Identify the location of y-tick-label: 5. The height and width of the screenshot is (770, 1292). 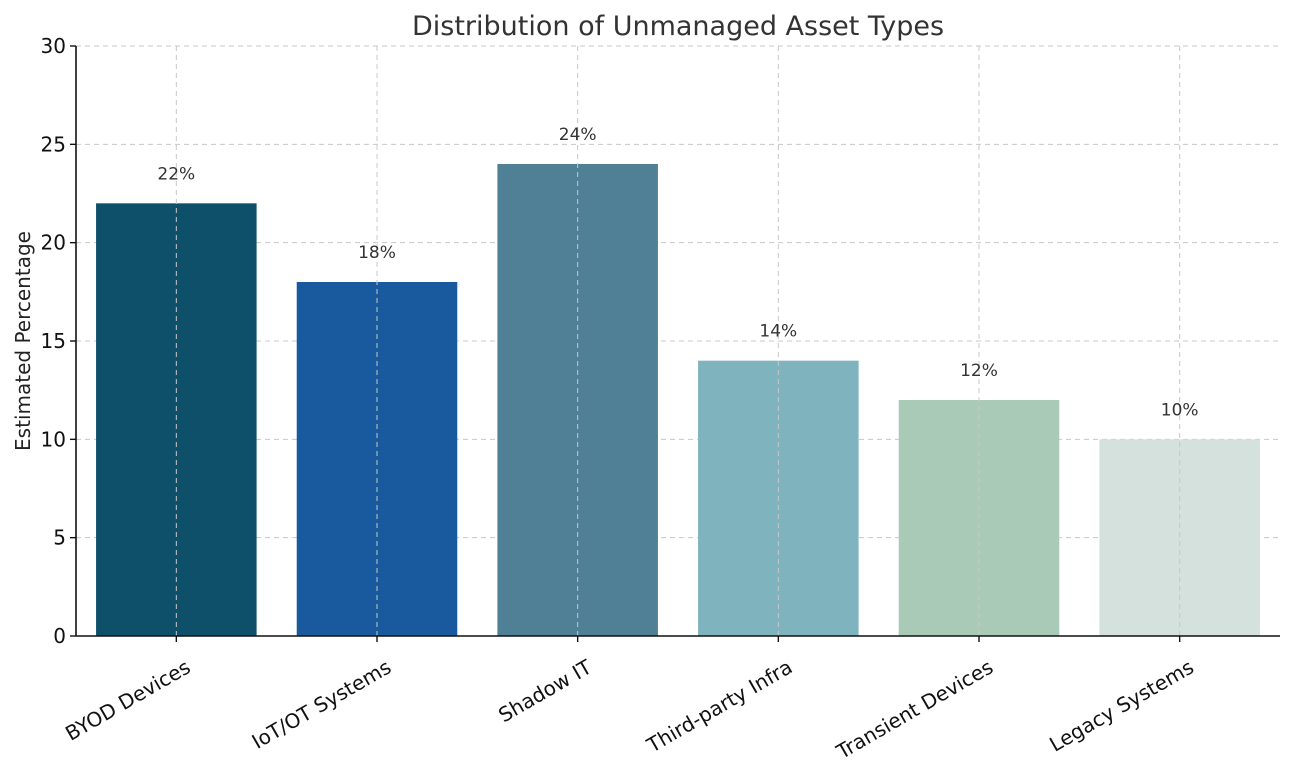
(59, 538).